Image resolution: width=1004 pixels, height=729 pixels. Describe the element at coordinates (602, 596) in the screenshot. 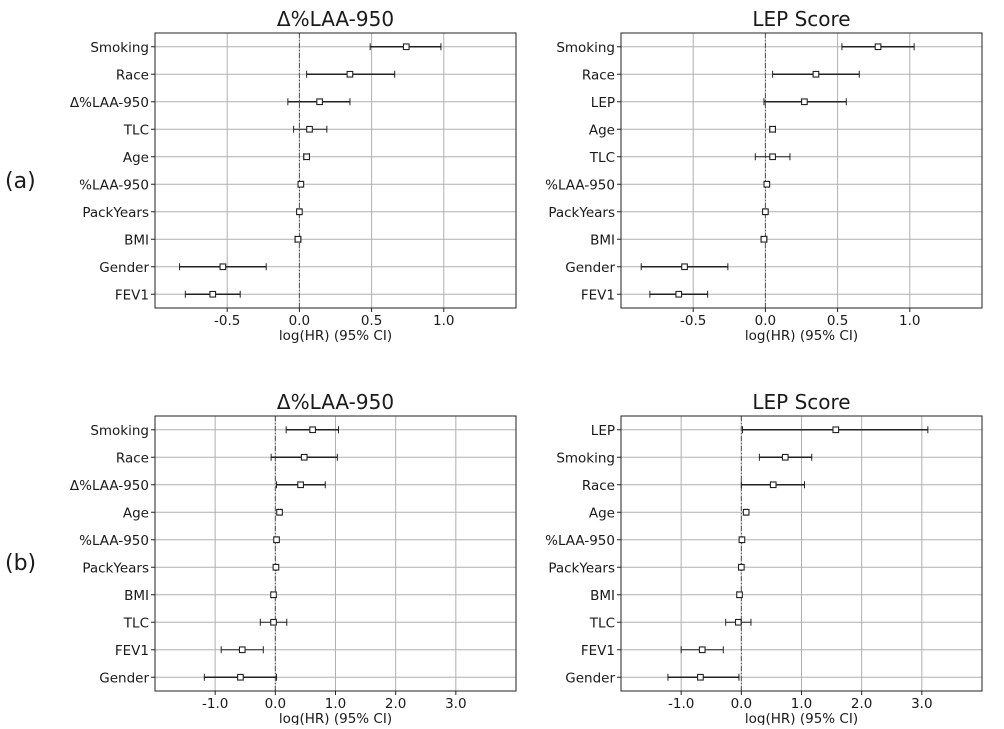

I see `y-tick-label: BMI` at that location.